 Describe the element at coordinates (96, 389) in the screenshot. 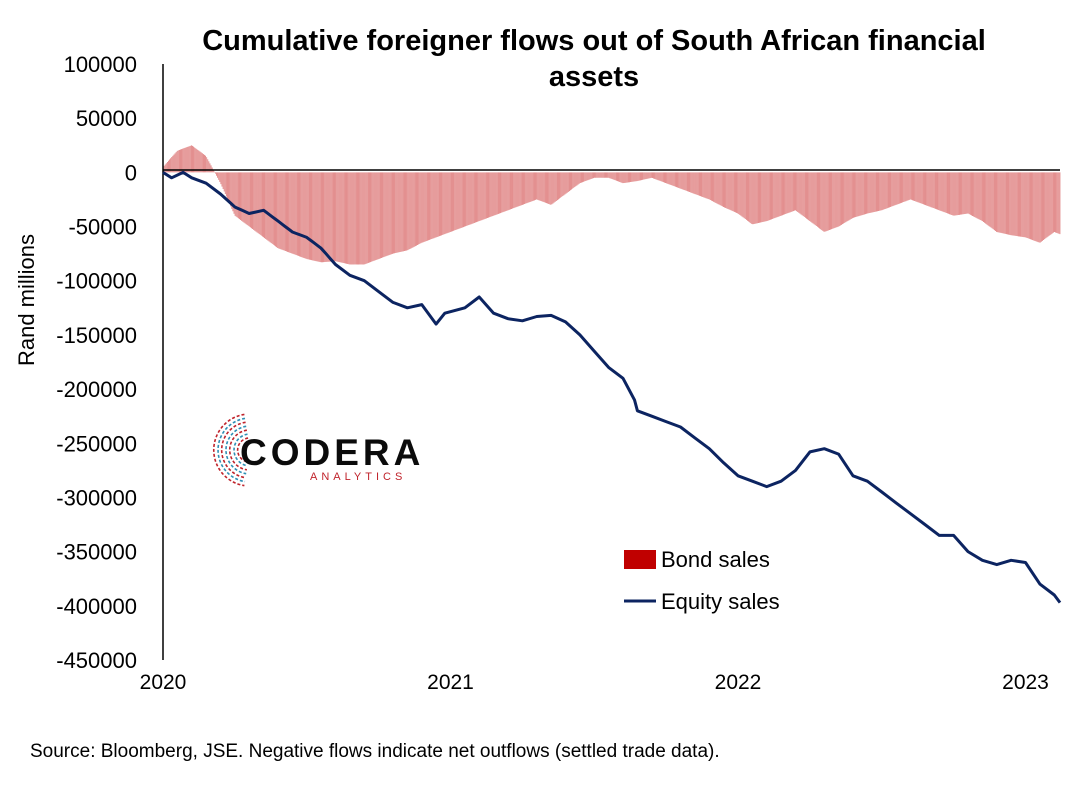

I see `y-tick-label: -200000` at that location.